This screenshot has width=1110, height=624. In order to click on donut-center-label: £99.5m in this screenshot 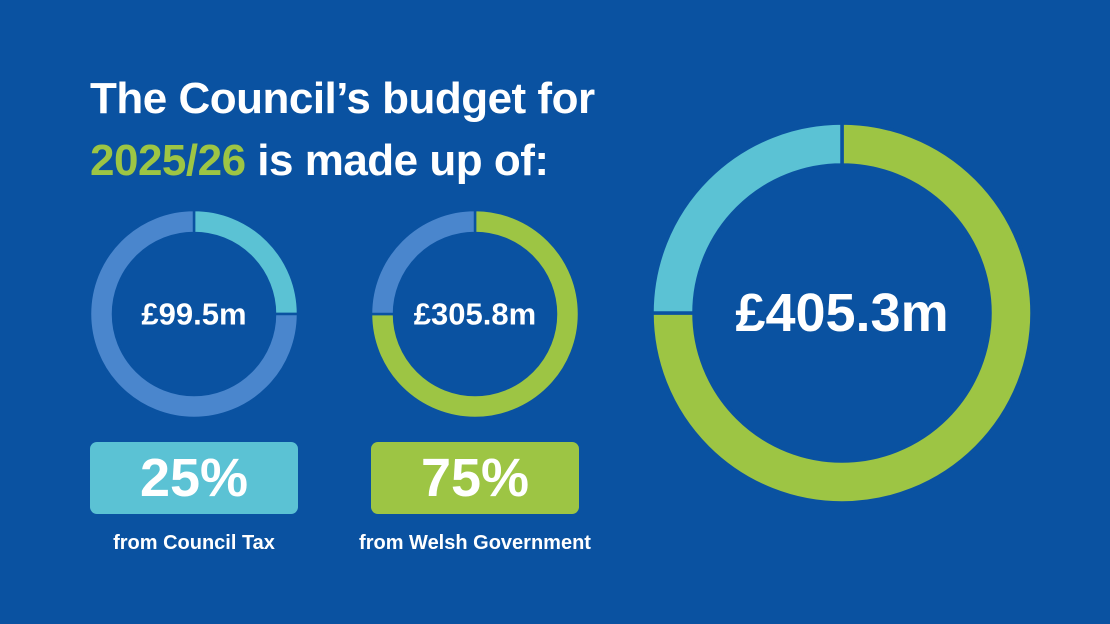, I will do `click(193, 314)`.